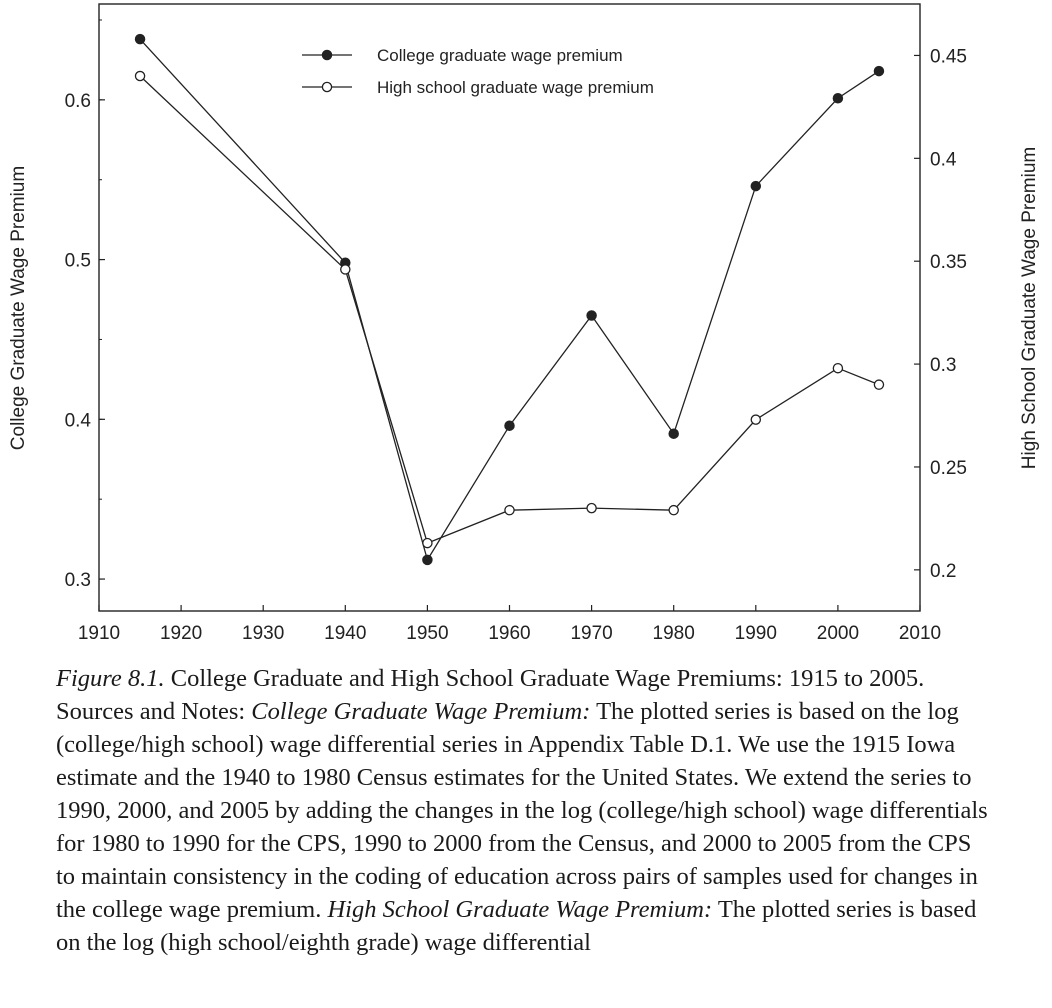 The width and height of the screenshot is (1052, 1008). What do you see at coordinates (509, 510) in the screenshot?
I see `series-2-point-1960` at bounding box center [509, 510].